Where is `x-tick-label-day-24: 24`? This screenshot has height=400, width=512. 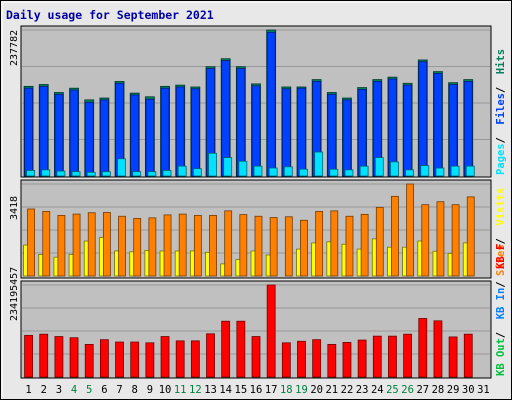 x-tick-label-day-24: 24 is located at coordinates (377, 390).